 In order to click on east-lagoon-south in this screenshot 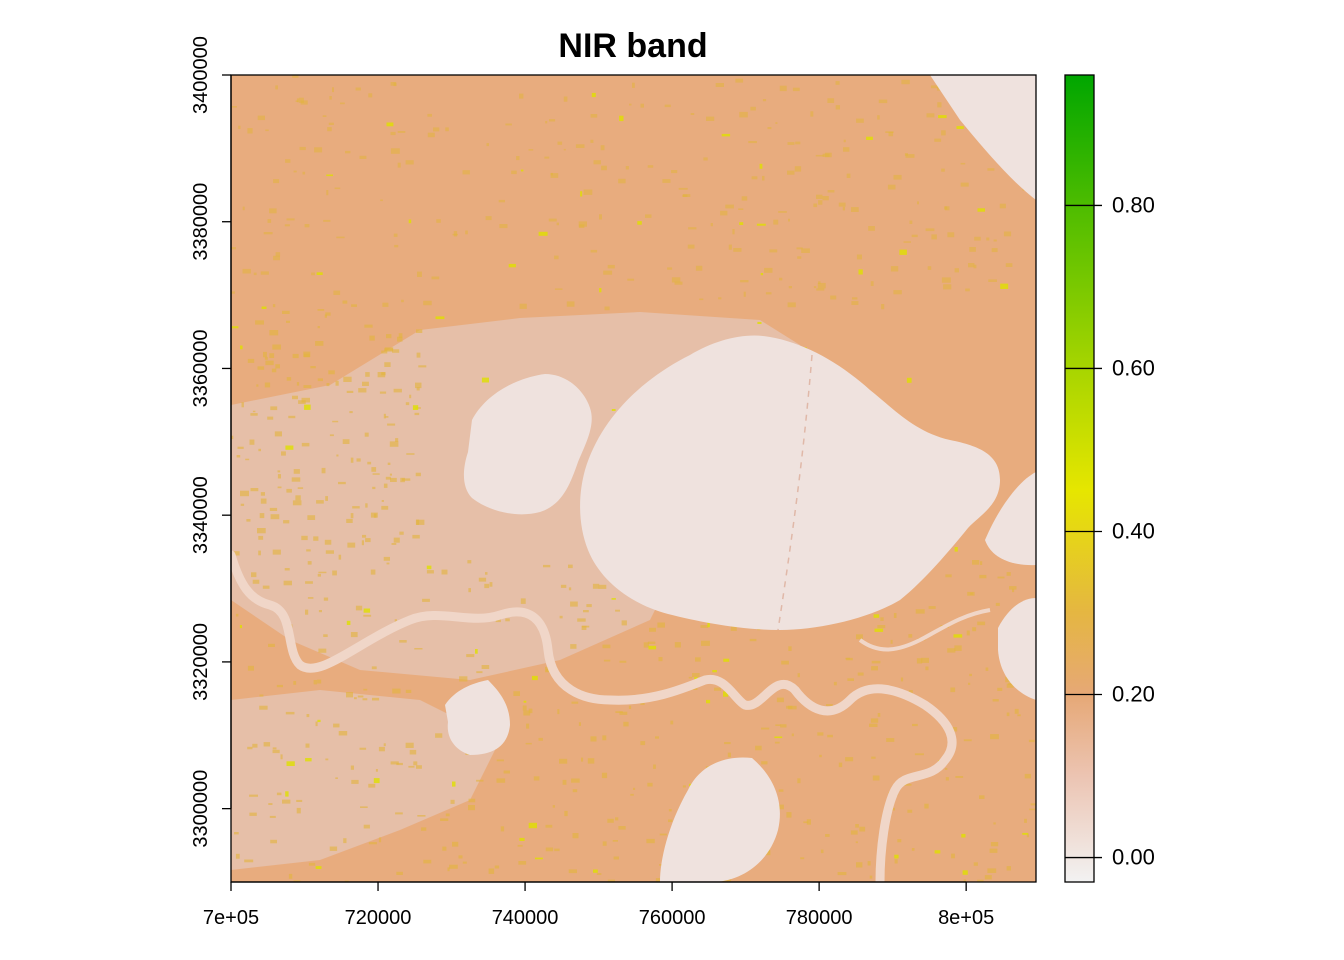, I will do `click(1017, 649)`.